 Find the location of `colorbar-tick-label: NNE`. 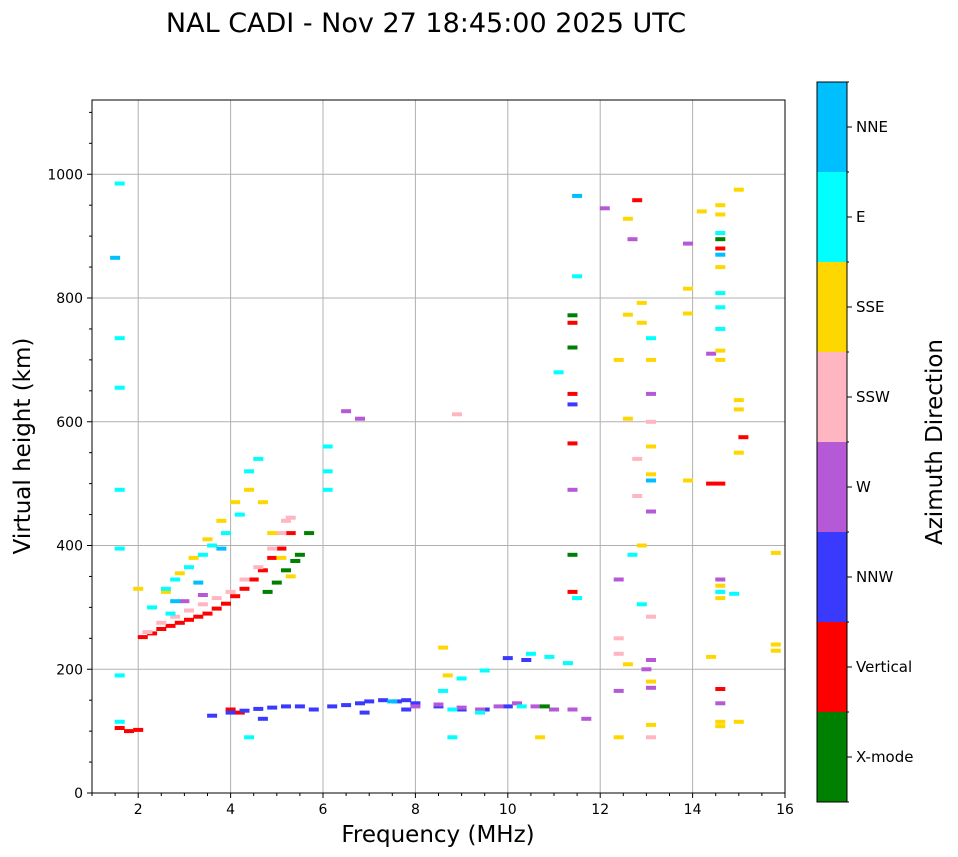

colorbar-tick-label: NNE is located at coordinates (872, 127).